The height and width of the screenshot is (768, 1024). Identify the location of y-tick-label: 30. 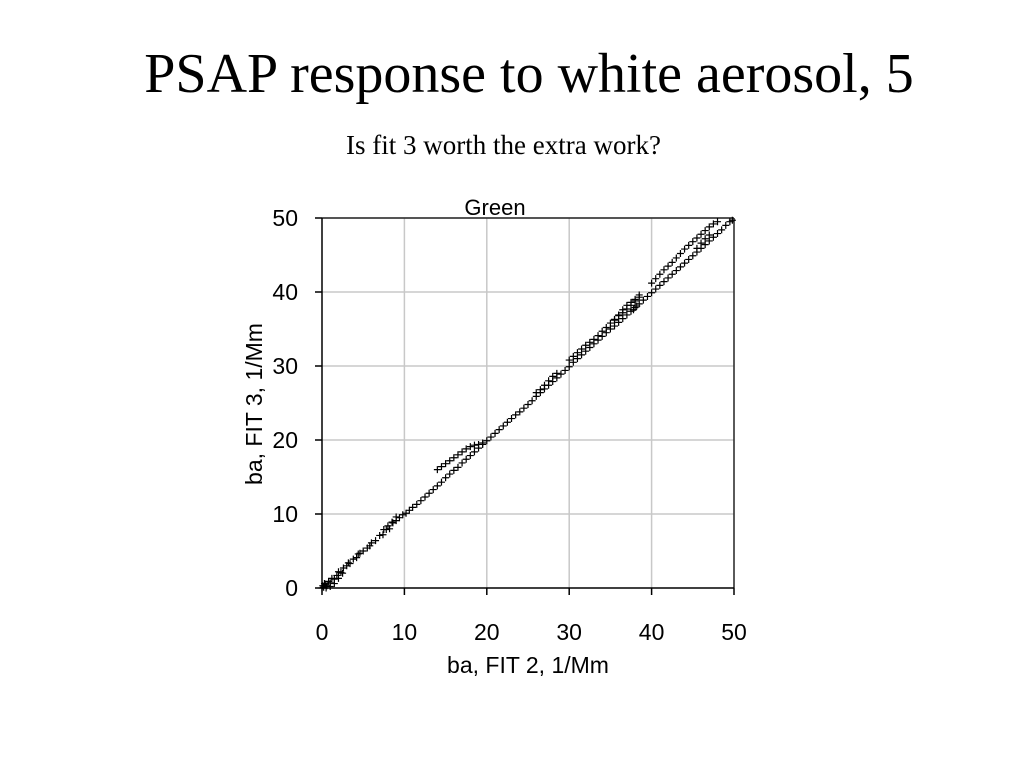
(285, 366).